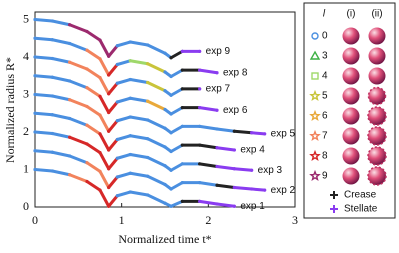 The height and width of the screenshot is (253, 399). Describe the element at coordinates (325, 76) in the screenshot. I see `legend-label: 4` at that location.